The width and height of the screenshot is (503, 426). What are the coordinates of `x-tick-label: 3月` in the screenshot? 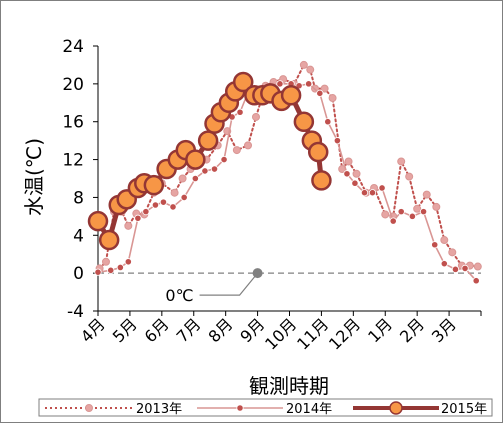 It's located at (444, 330).